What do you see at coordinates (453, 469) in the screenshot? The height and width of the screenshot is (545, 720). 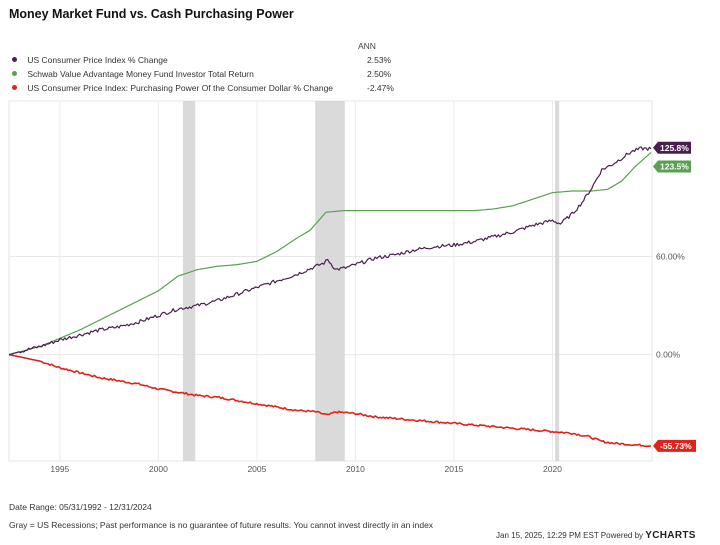 I see `x-tick-label-2015: 2015` at bounding box center [453, 469].